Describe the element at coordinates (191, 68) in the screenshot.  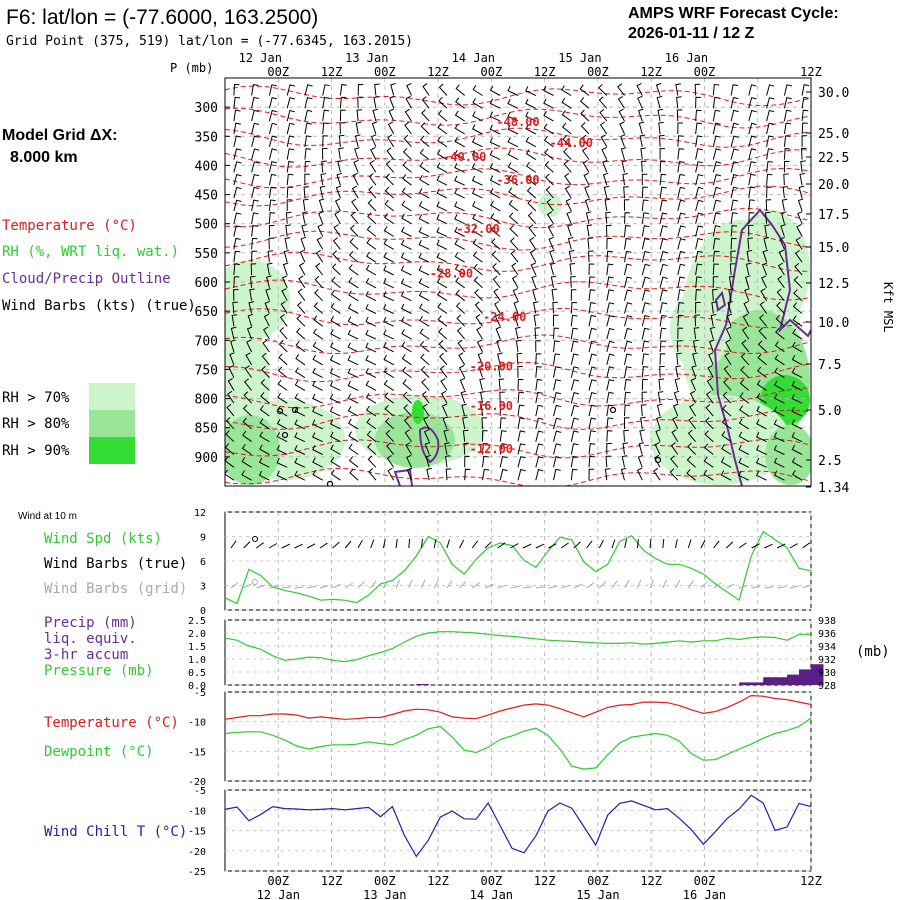
I see `pressure-axis-label: P (mb)` at that location.